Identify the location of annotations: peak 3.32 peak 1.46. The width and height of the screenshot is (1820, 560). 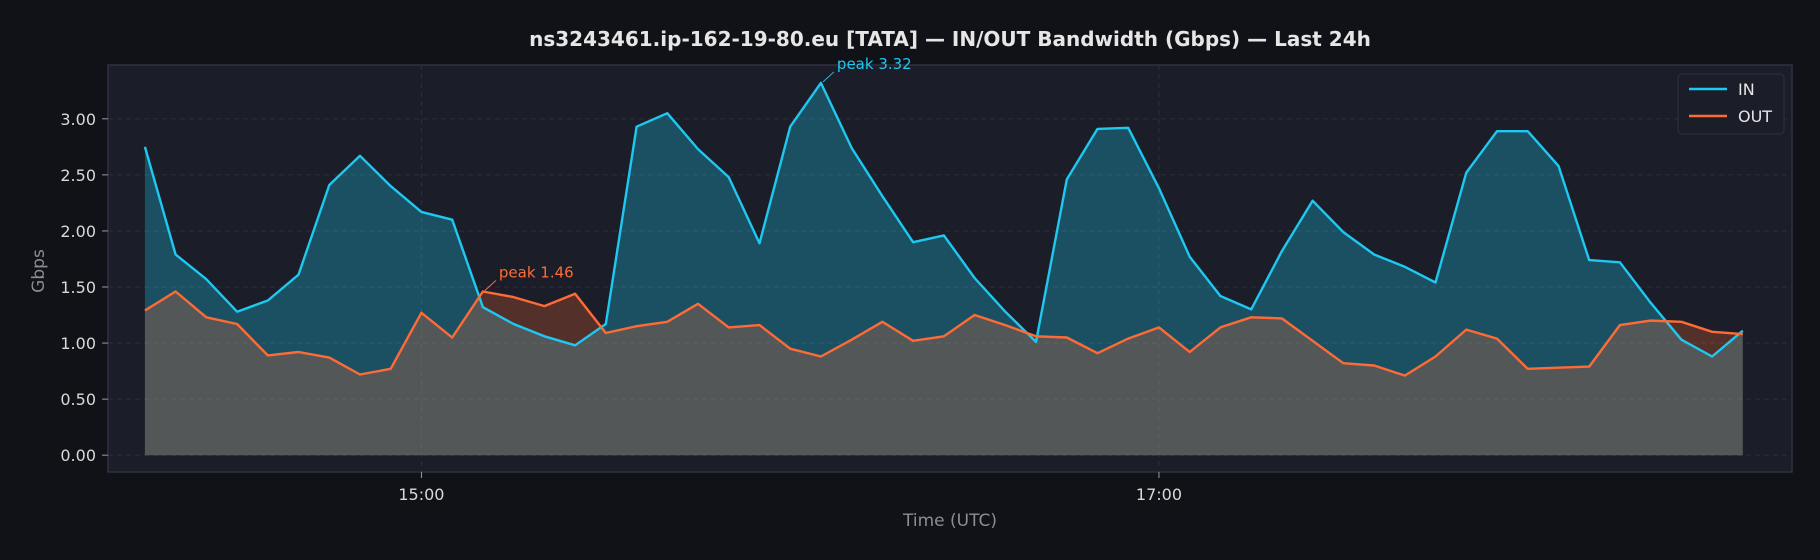
(698, 173).